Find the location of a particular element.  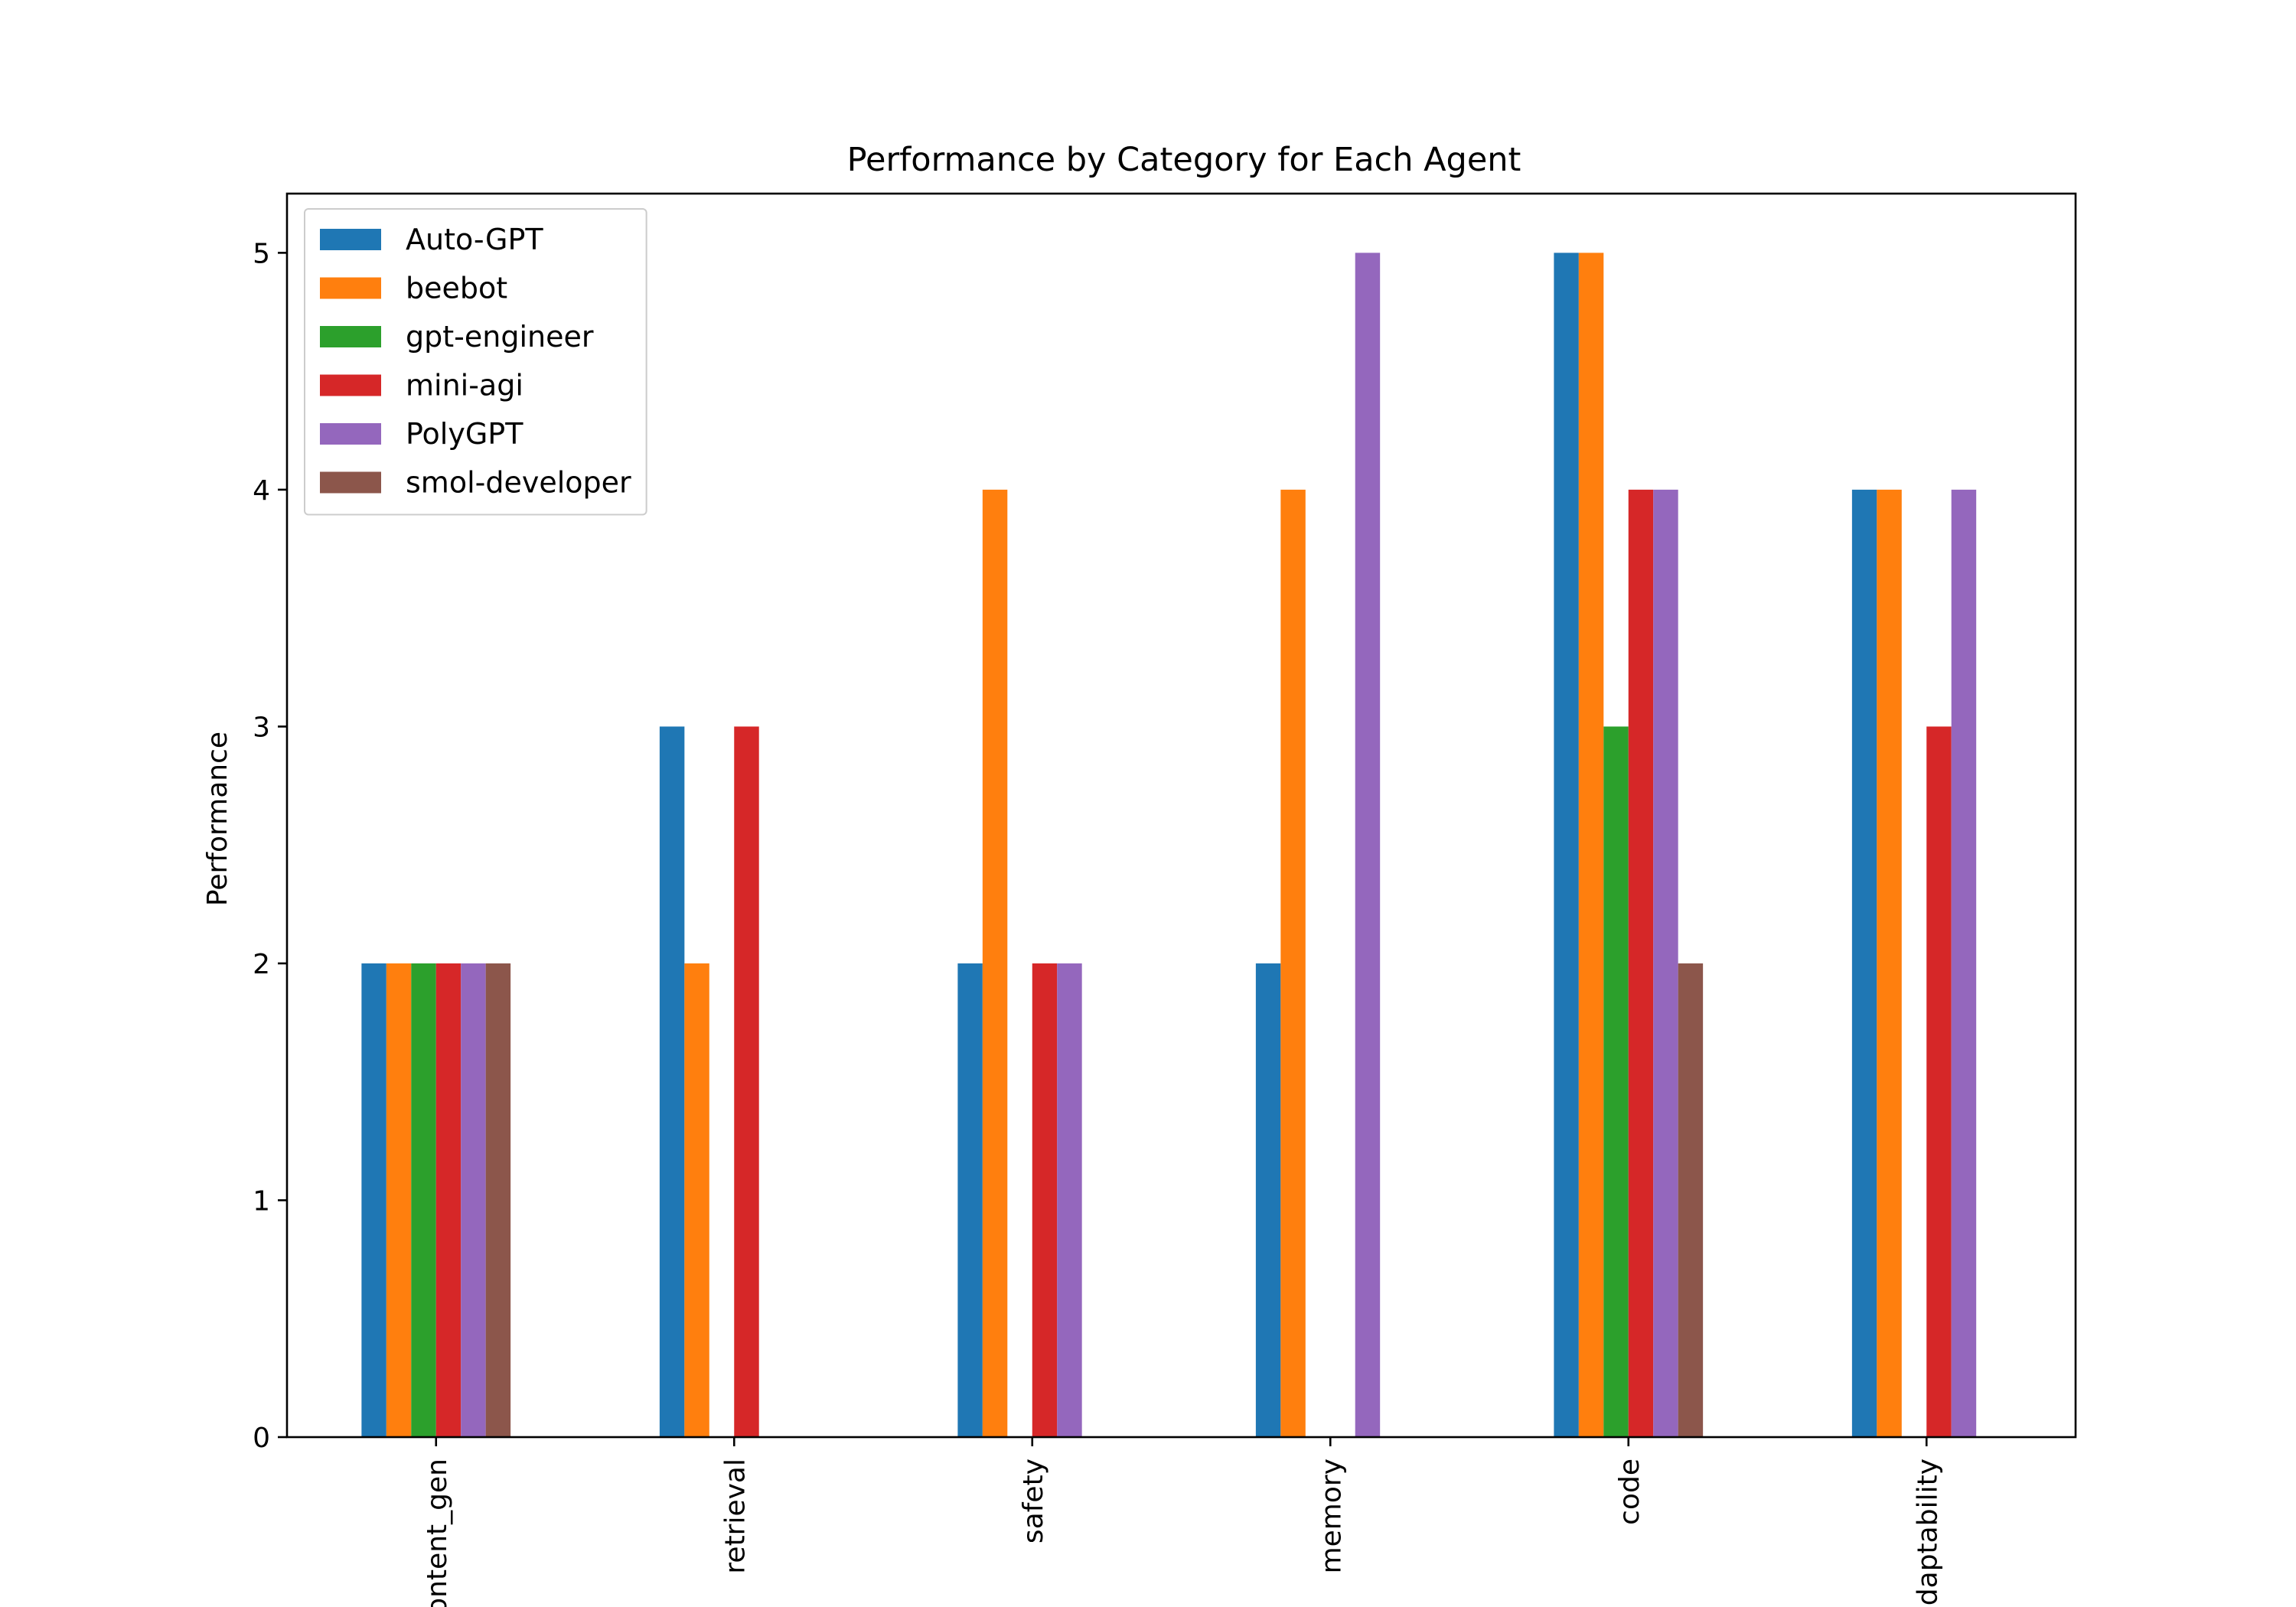

y-tick-label: 0 is located at coordinates (261, 1438).